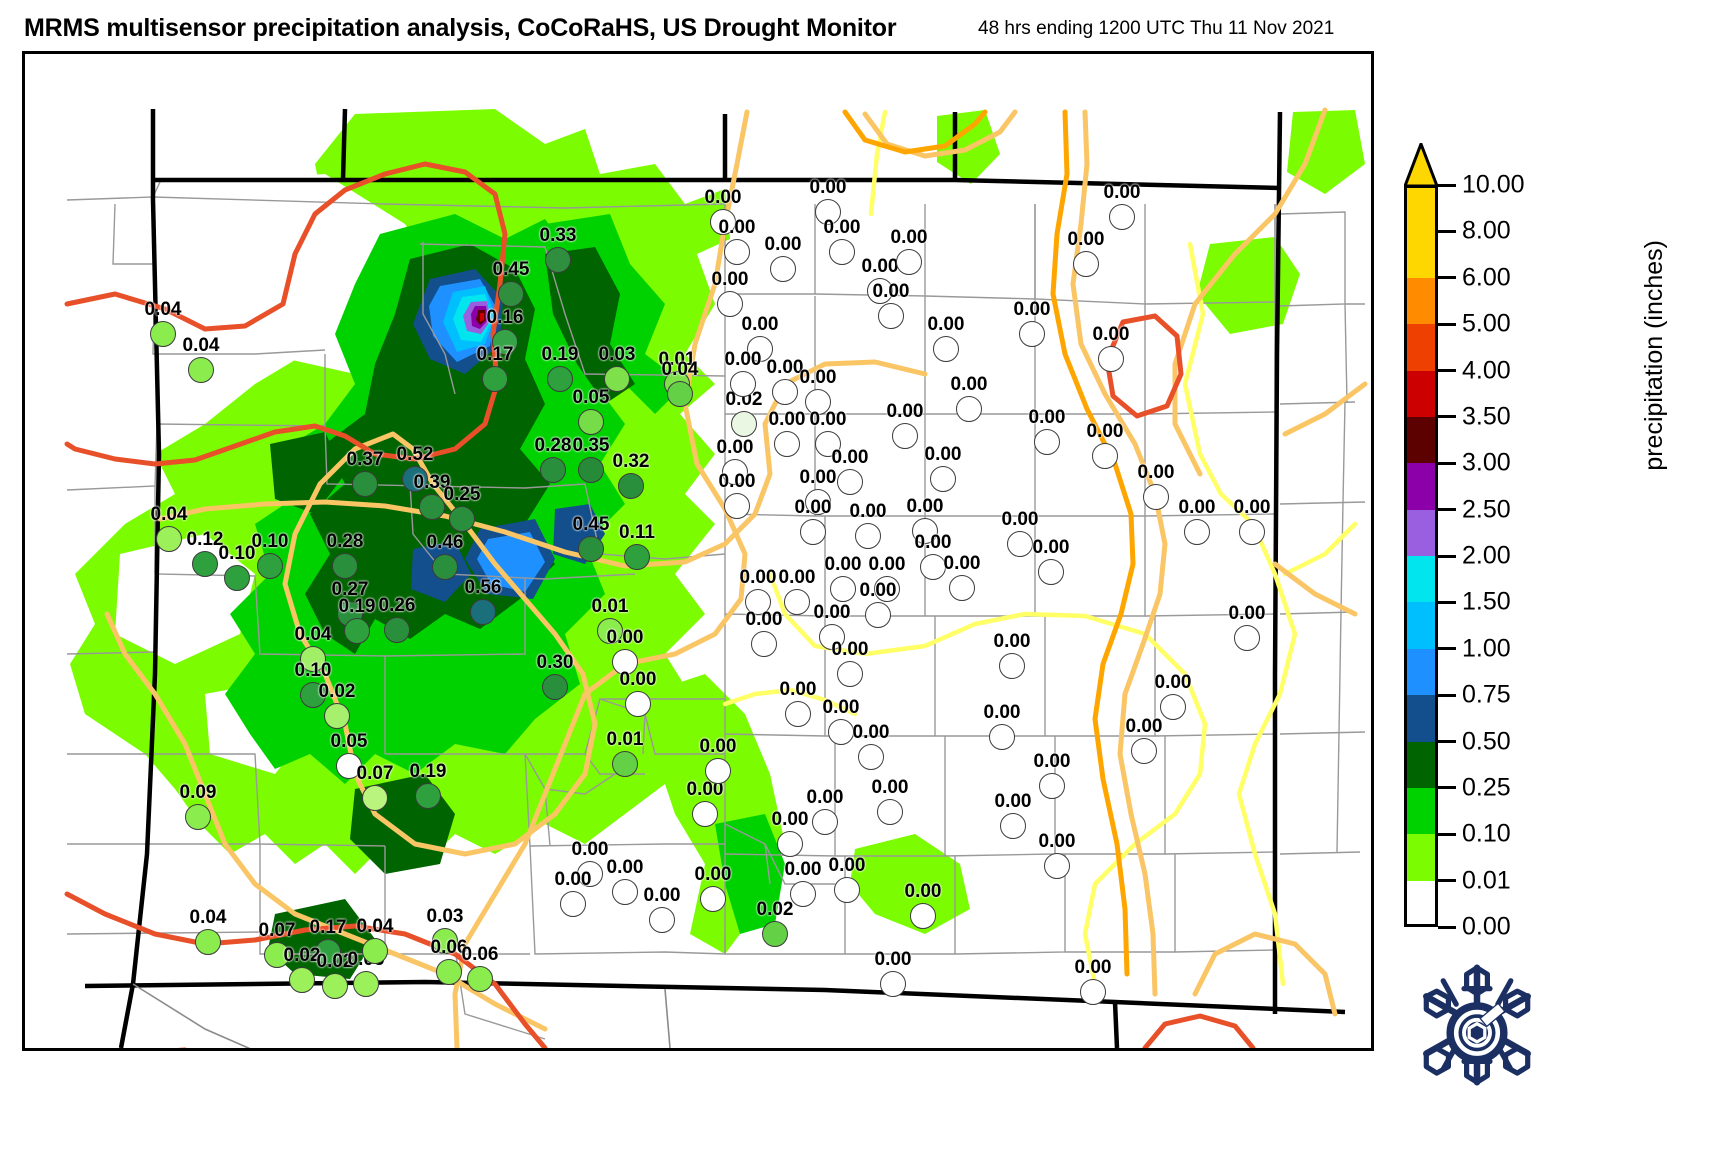 The width and height of the screenshot is (1719, 1174). I want to click on station-value-label: 0.39, so click(432, 482).